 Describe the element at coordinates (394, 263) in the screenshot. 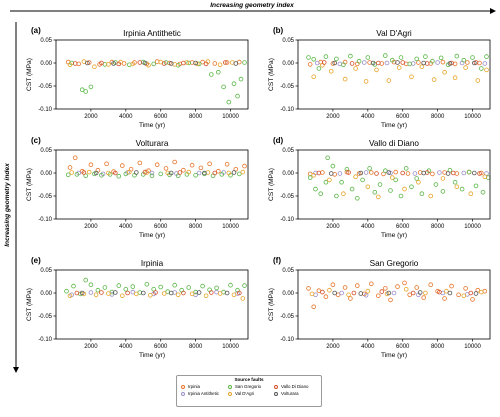

I see `panel-title: San Gregorio` at that location.